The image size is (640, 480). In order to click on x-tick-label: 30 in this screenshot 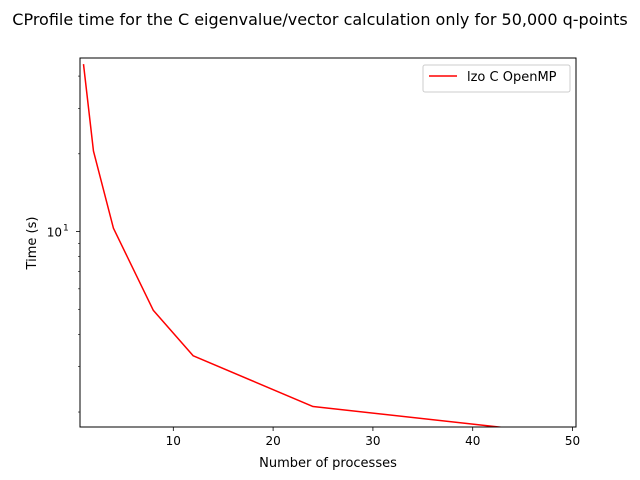, I will do `click(372, 441)`.